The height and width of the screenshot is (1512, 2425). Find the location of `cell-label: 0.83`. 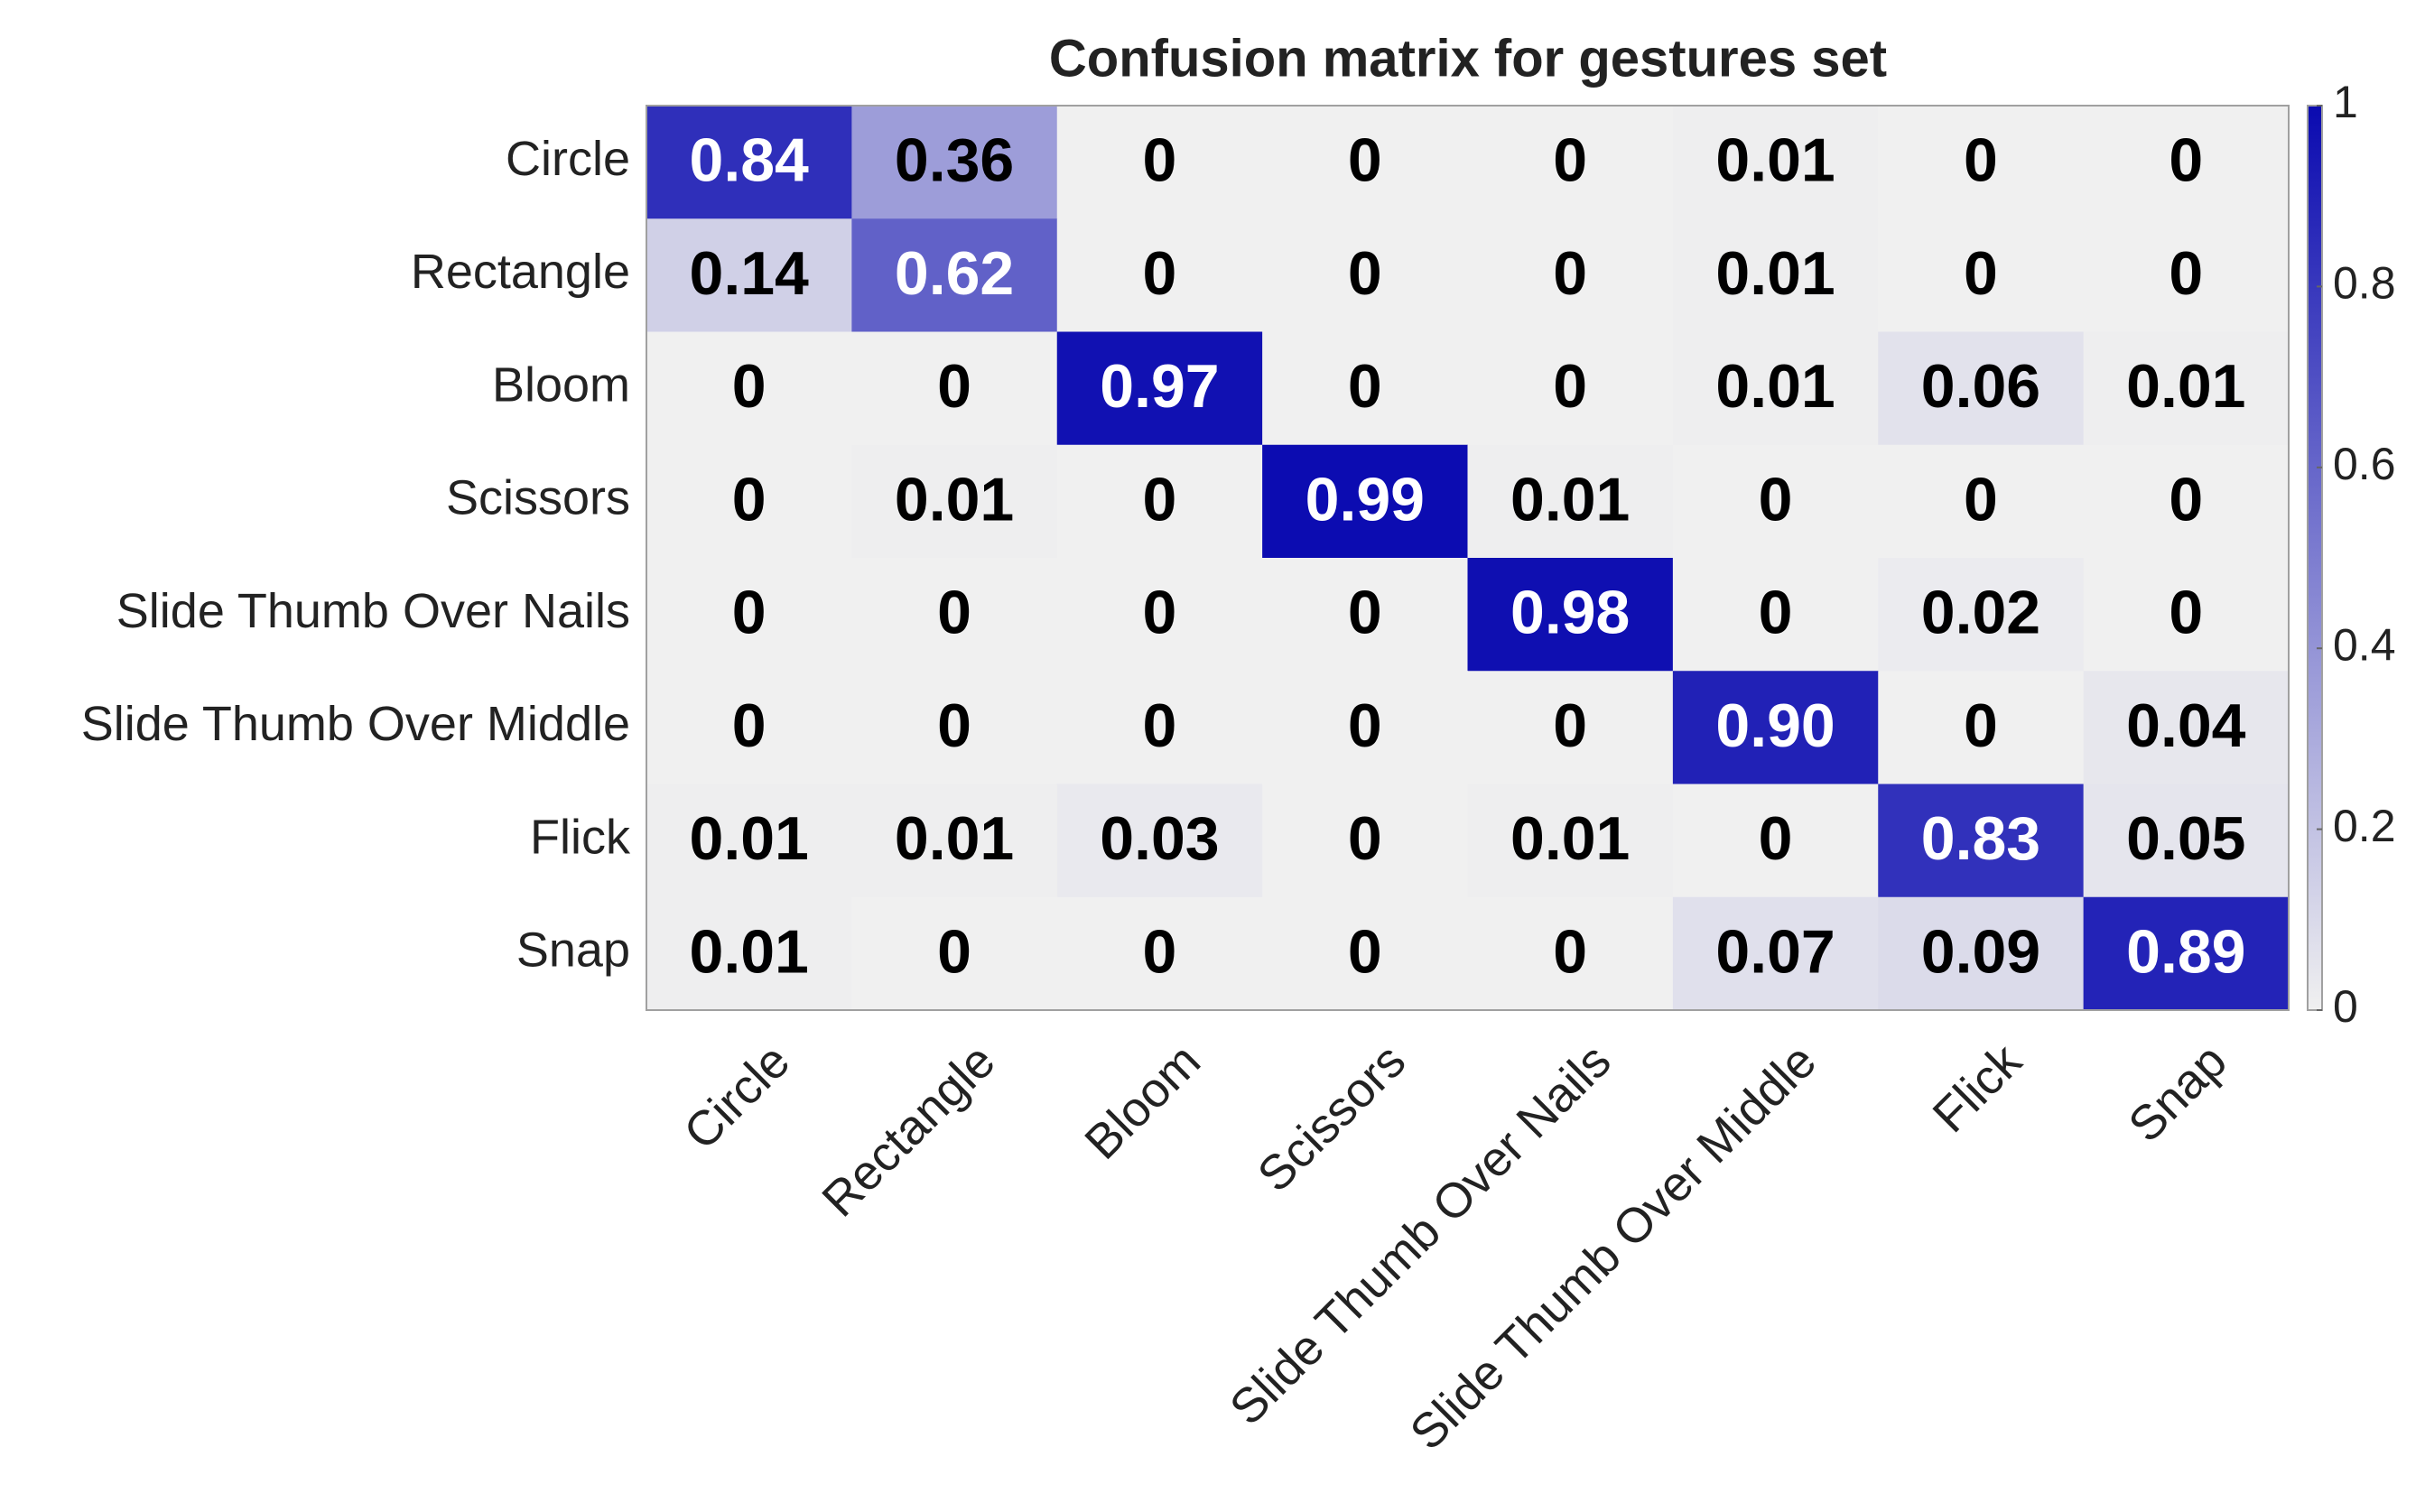

cell-label: 0.83 is located at coordinates (1980, 838).